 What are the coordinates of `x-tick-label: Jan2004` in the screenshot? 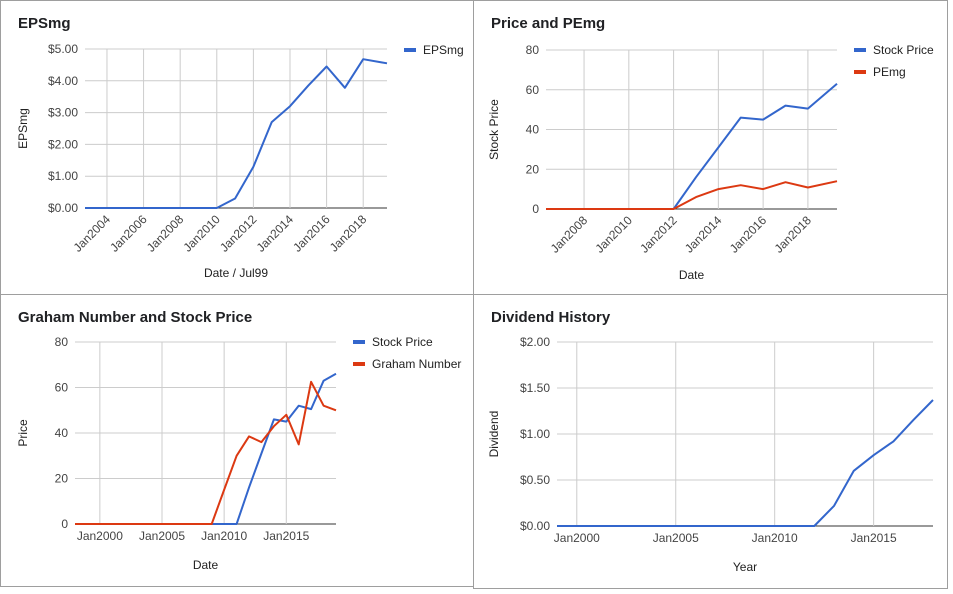 It's located at (92, 233).